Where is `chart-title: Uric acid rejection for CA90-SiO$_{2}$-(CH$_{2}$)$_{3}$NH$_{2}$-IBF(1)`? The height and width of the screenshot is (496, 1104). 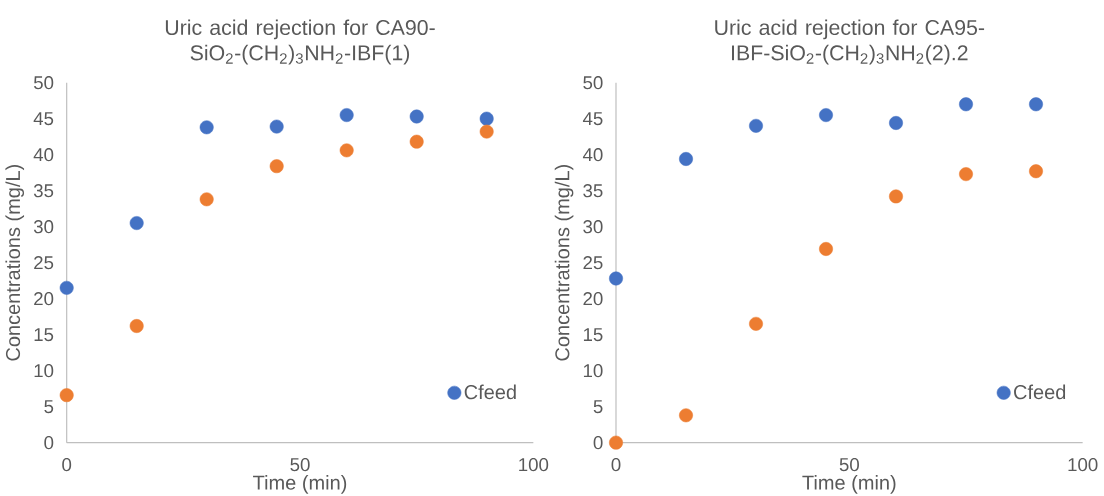 chart-title: Uric acid rejection for CA90-SiO$_{2}$-(CH$_{2}$)$_{3}$NH$_{2}$-IBF(1) is located at coordinates (300, 42).